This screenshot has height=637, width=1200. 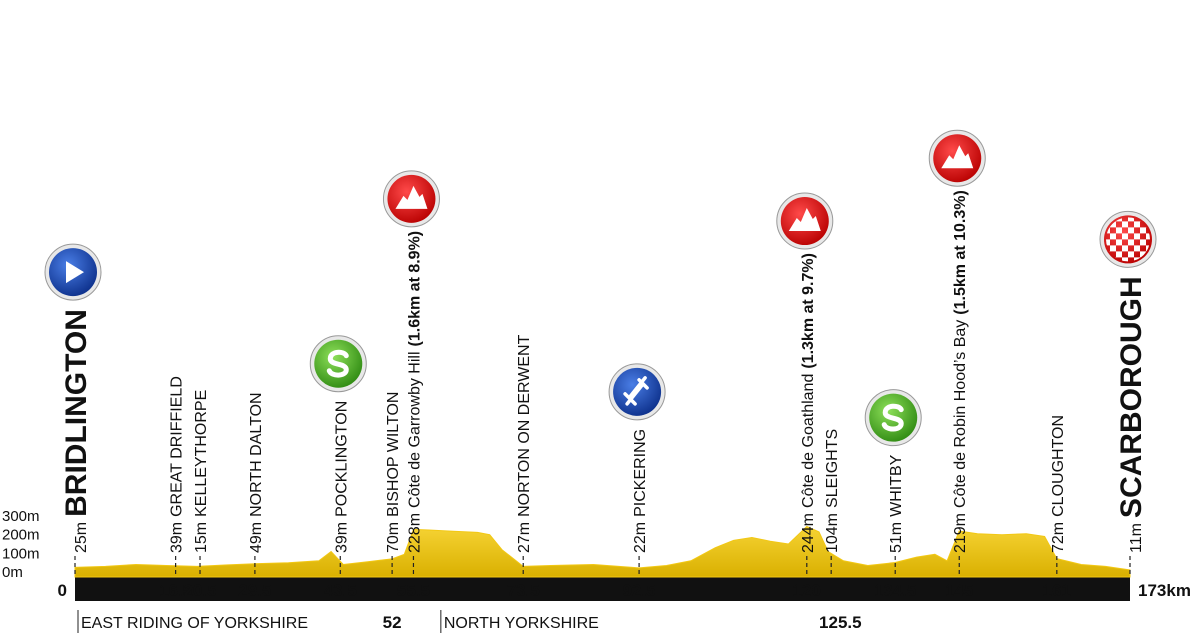 I want to click on waypoint-label: 39m GREAT DRIFFIELD, so click(x=177, y=464).